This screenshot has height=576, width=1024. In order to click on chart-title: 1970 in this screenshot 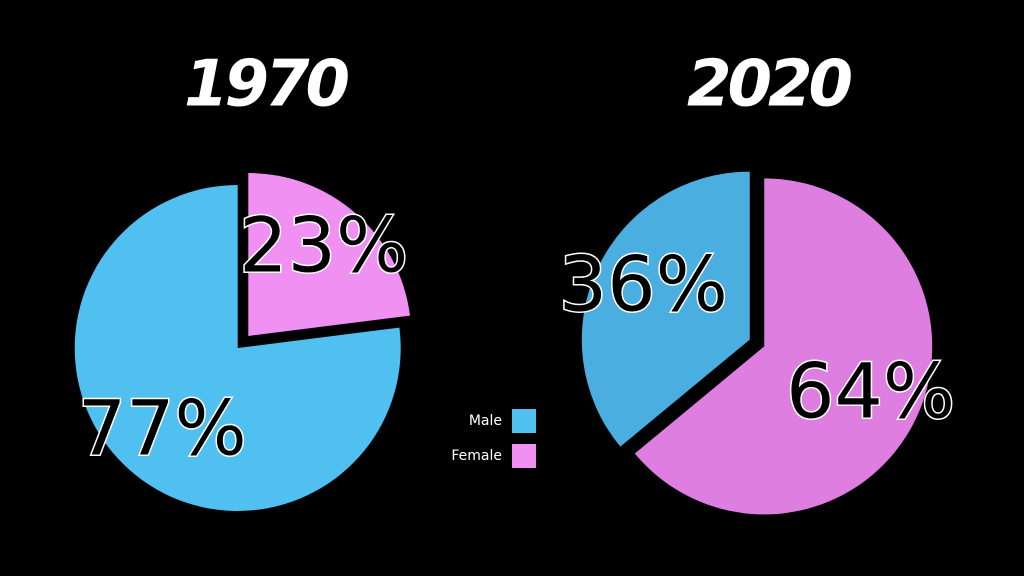, I will do `click(266, 85)`.